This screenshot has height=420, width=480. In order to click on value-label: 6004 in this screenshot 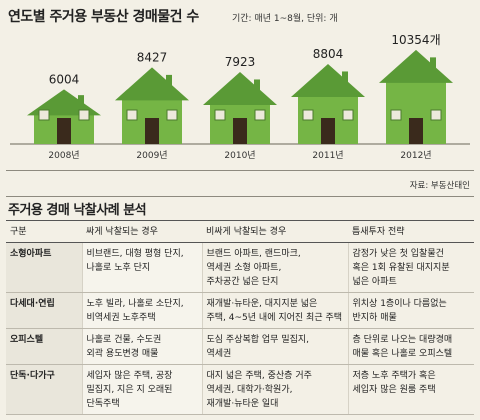, I will do `click(64, 79)`.